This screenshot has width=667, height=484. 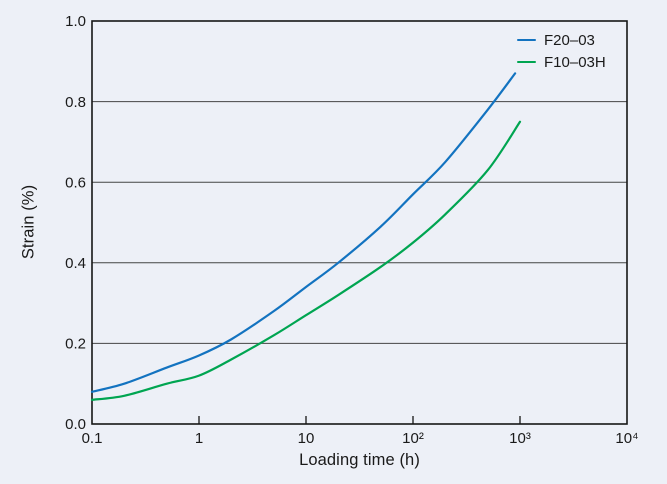 What do you see at coordinates (75, 182) in the screenshot?
I see `y-tick-label: 0.6` at bounding box center [75, 182].